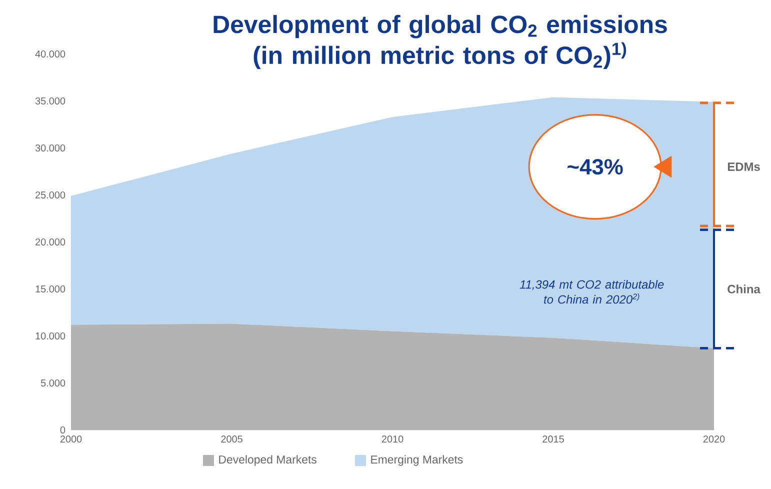 This screenshot has width=771, height=489. What do you see at coordinates (267, 460) in the screenshot?
I see `legend-label: Developed Markets` at bounding box center [267, 460].